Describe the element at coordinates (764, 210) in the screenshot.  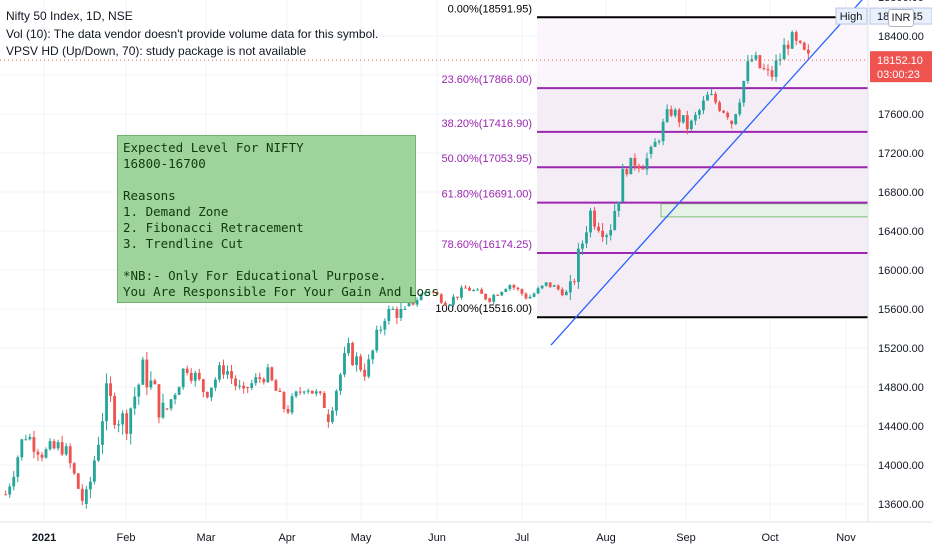
I see `demand-zone` at that location.